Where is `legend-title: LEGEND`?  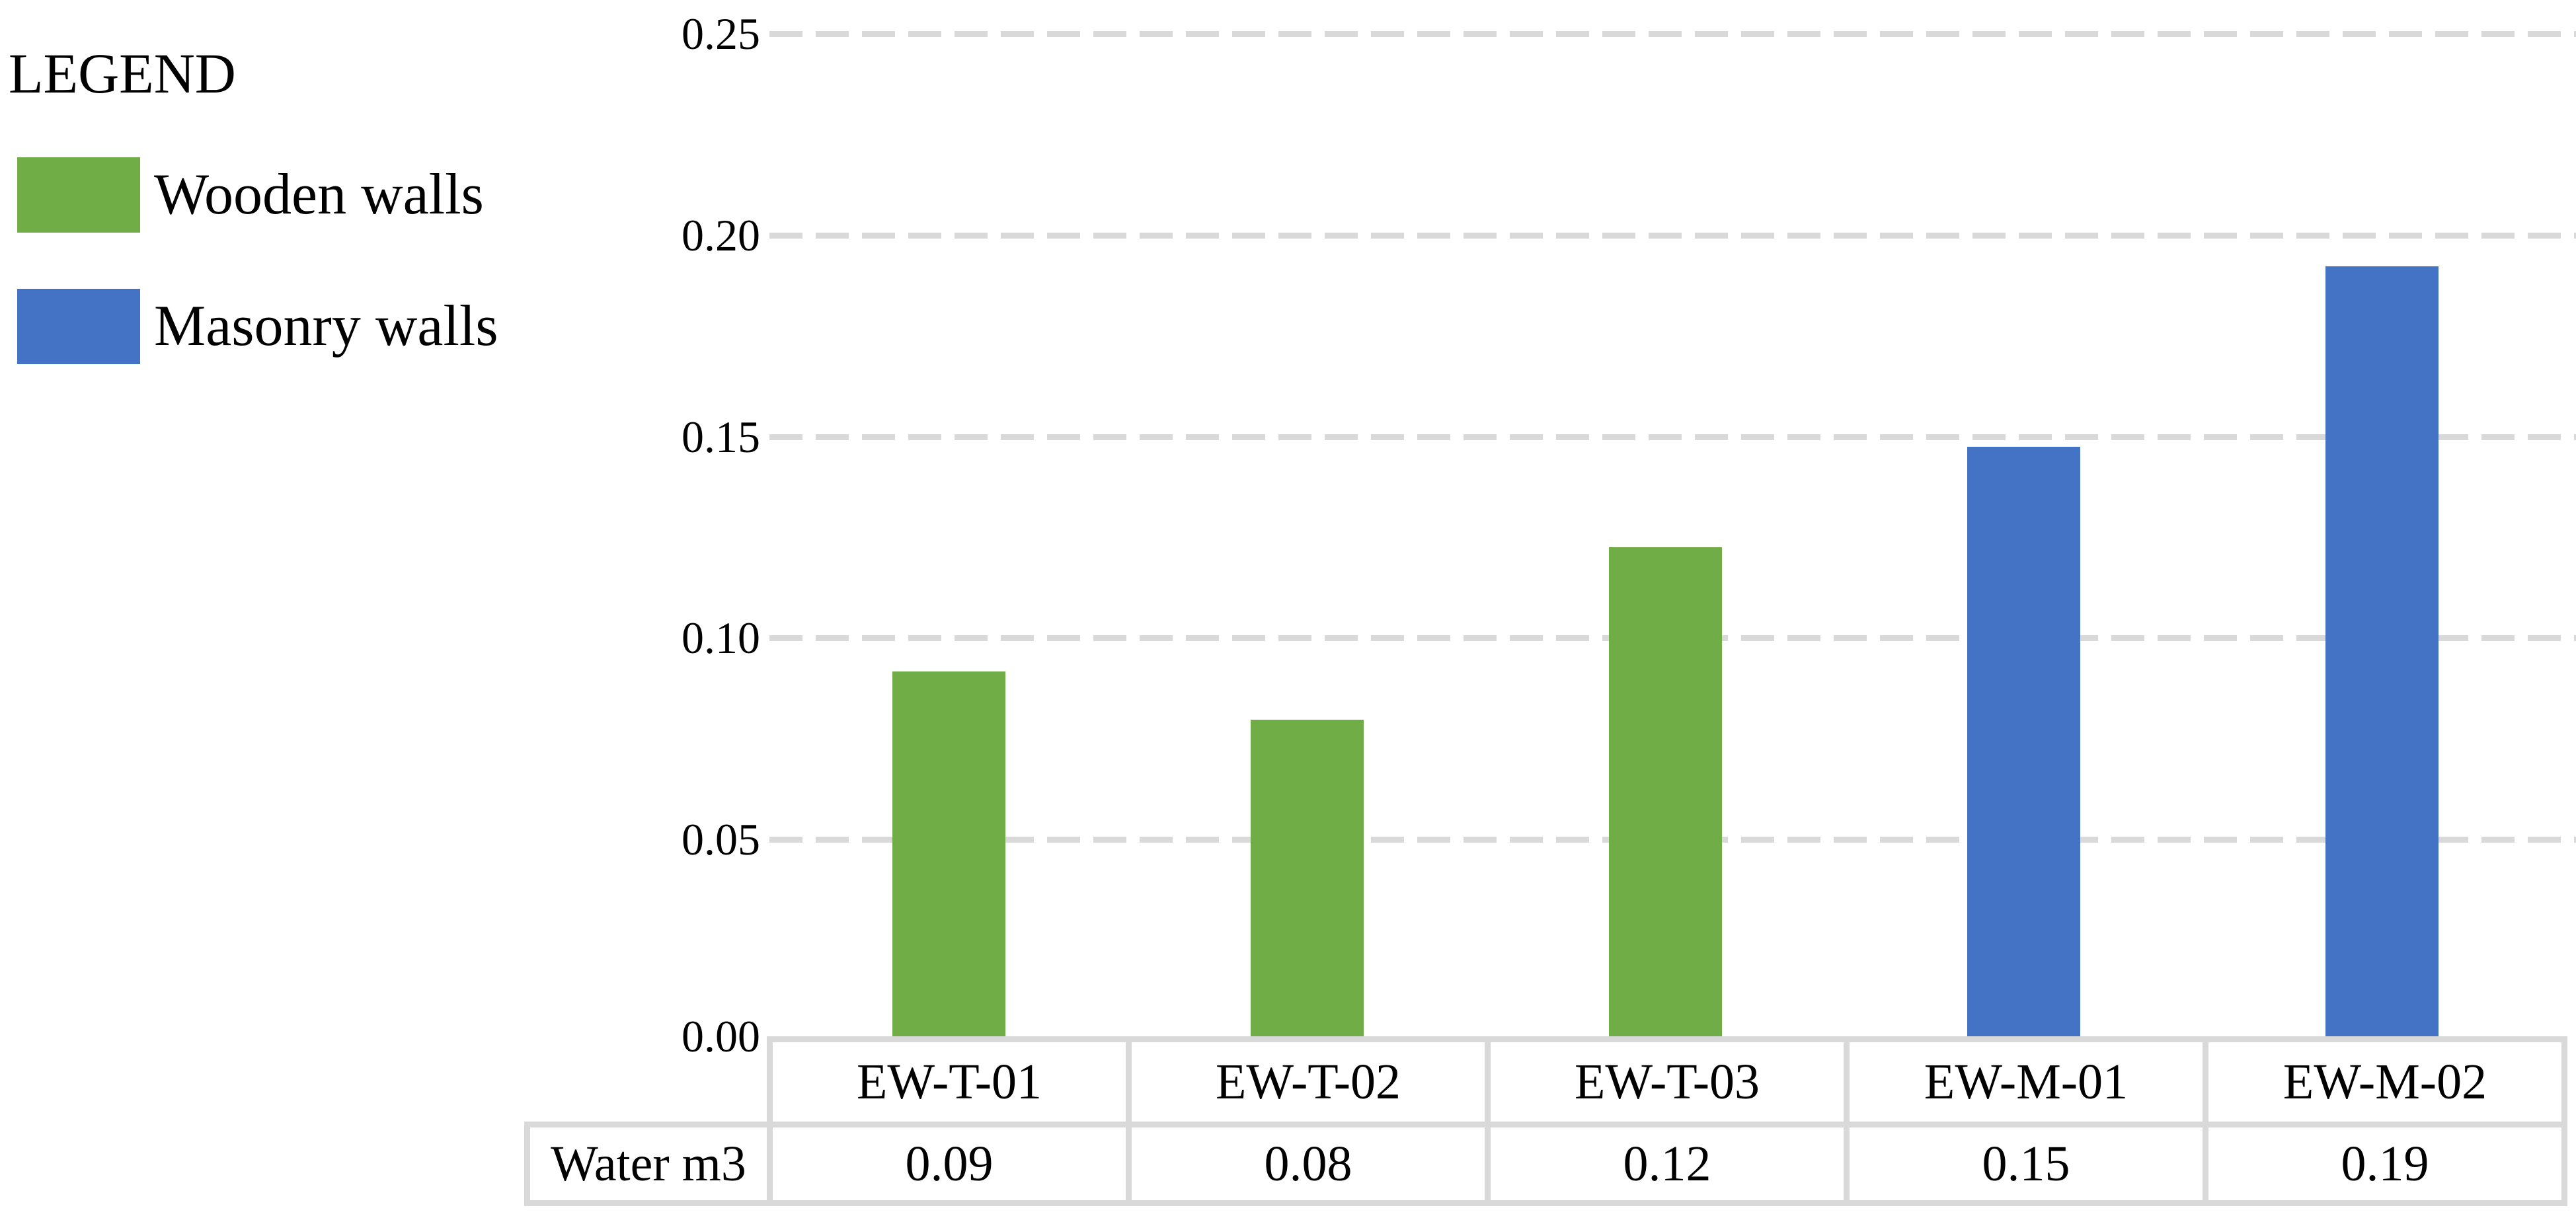
legend-title: LEGEND is located at coordinates (122, 73).